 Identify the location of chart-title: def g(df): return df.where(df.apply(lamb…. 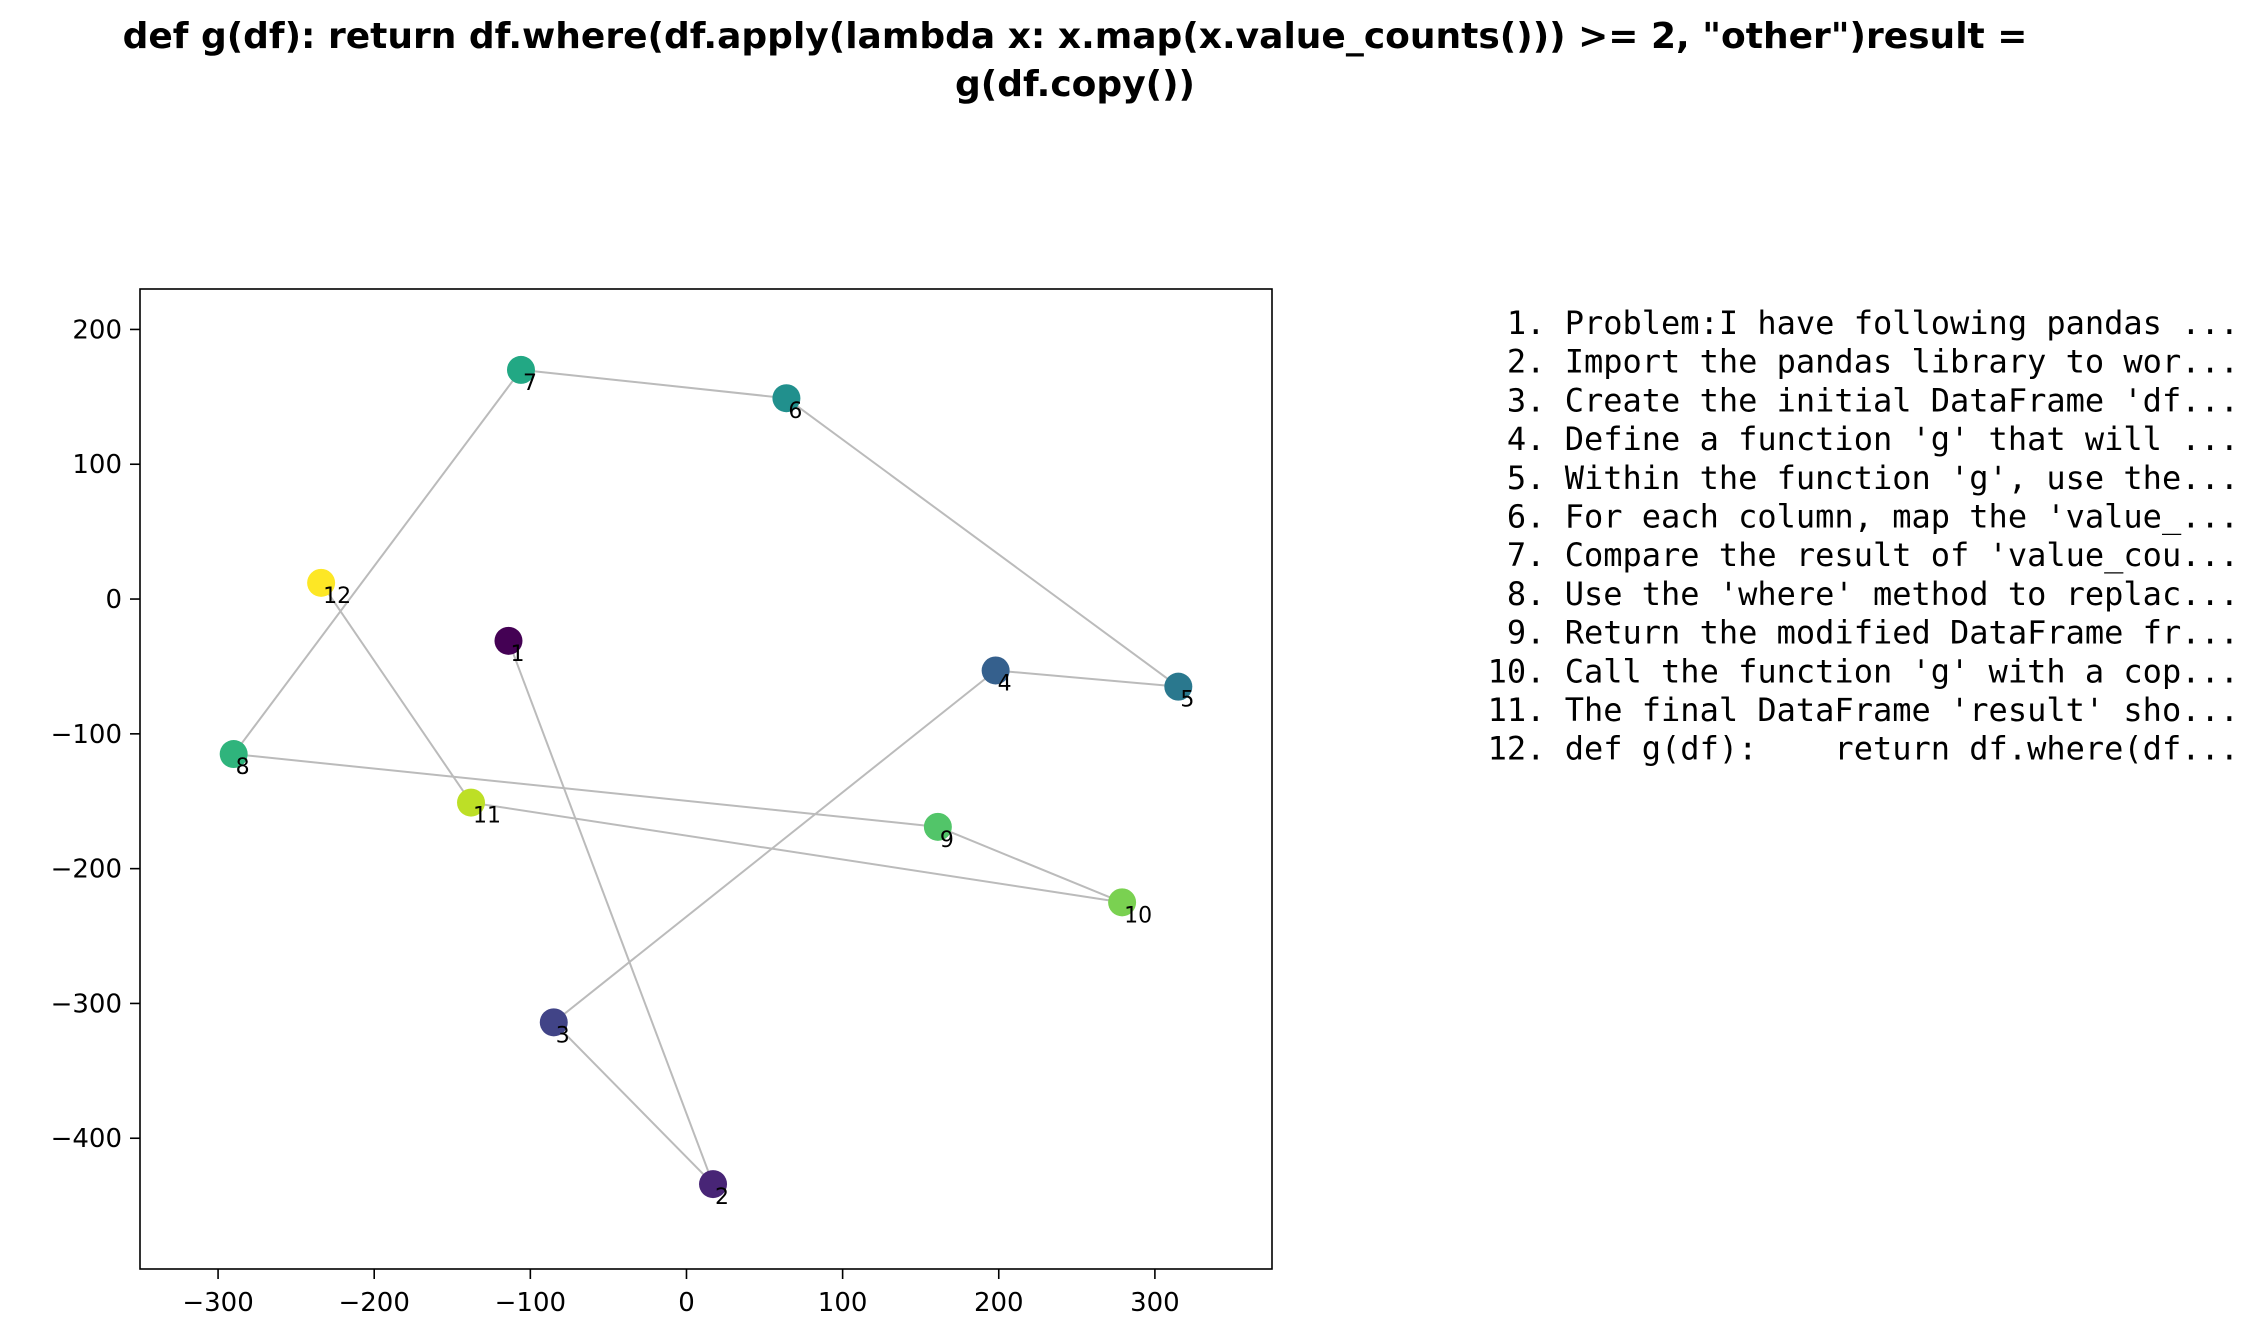
(1075, 60).